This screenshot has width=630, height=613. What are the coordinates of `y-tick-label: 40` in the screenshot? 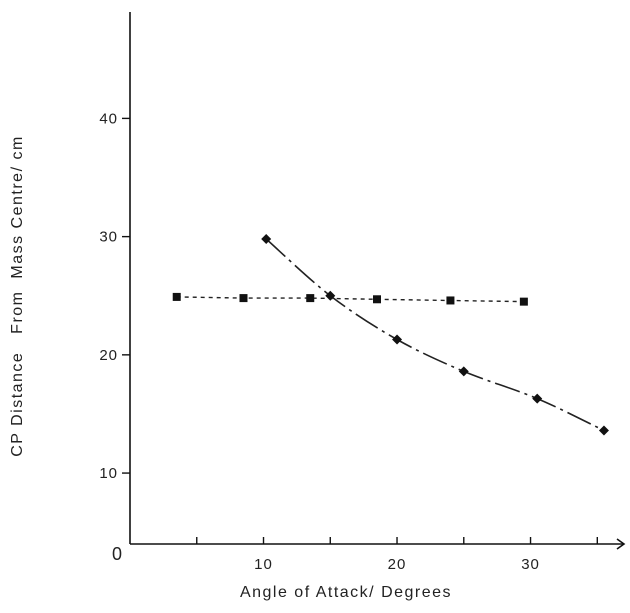 It's located at (108, 118).